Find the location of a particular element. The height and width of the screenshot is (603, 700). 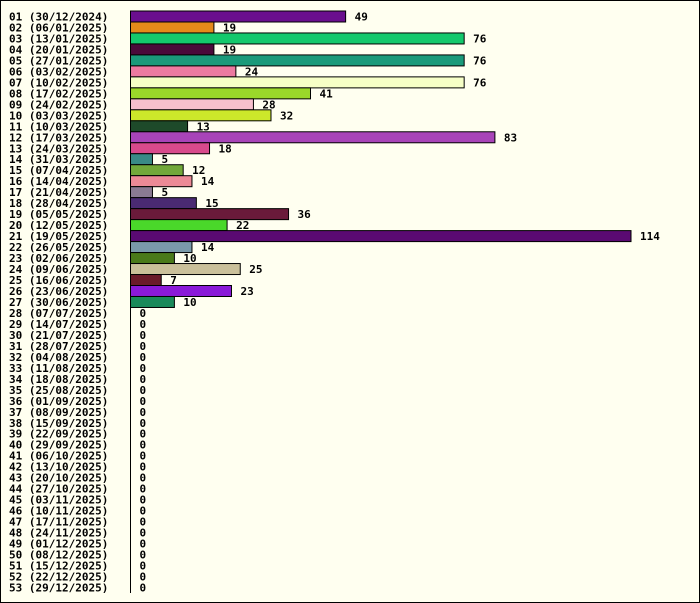

value-label: 114 is located at coordinates (650, 236).